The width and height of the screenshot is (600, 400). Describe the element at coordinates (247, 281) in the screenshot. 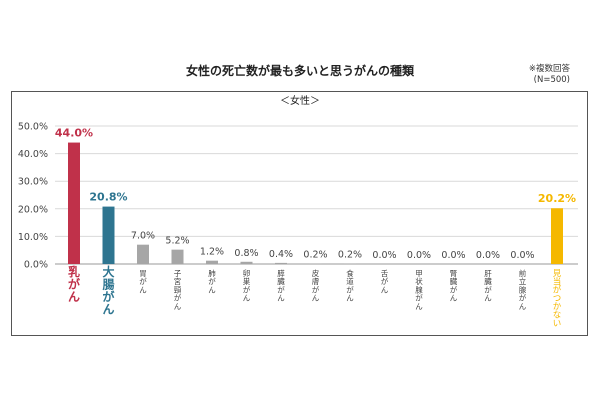

I see `category-label-char: 巣` at that location.